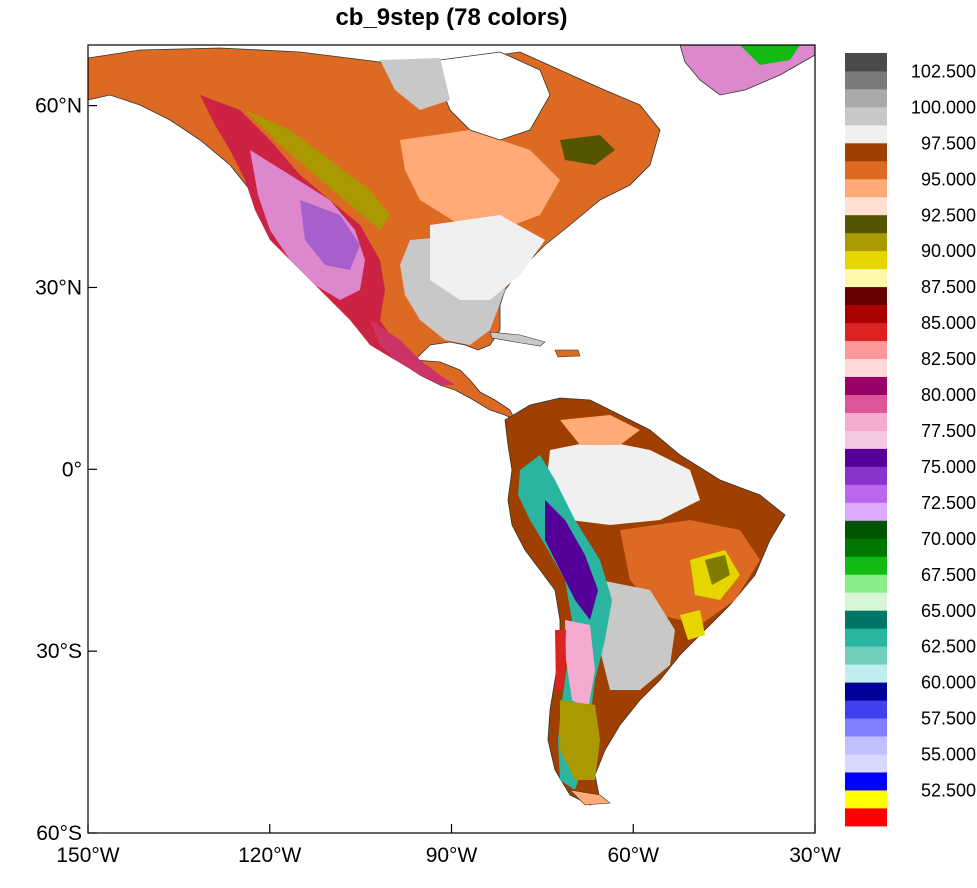 The image size is (977, 888). I want to click on tierra-del-fuego, so click(590, 797).